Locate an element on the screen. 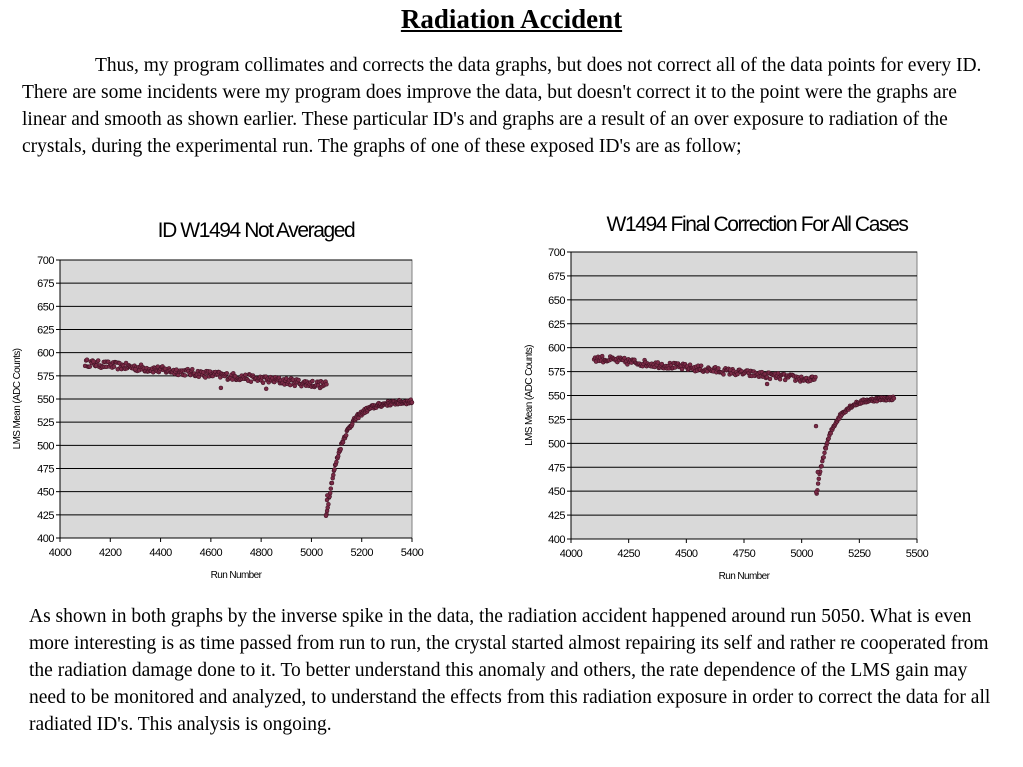 Image resolution: width=1023 pixels, height=767 pixels. x-tick-label: 4750 is located at coordinates (744, 554).